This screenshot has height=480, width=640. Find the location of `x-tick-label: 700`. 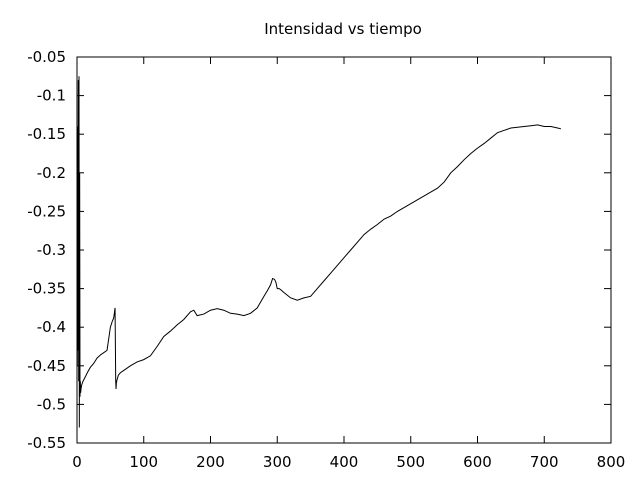

x-tick-label: 700 is located at coordinates (544, 462).